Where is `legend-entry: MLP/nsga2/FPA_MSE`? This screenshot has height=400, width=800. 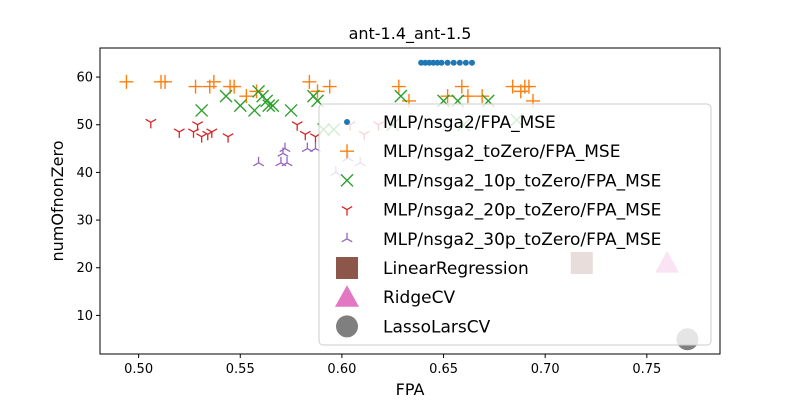
legend-entry: MLP/nsga2/FPA_MSE is located at coordinates (450, 123).